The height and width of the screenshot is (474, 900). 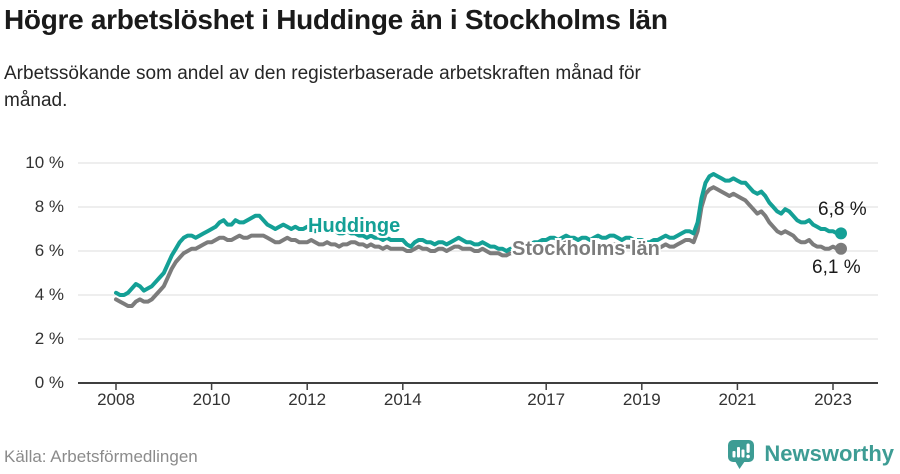 What do you see at coordinates (829, 453) in the screenshot?
I see `newsworthy-wordmark: Newsworthy` at bounding box center [829, 453].